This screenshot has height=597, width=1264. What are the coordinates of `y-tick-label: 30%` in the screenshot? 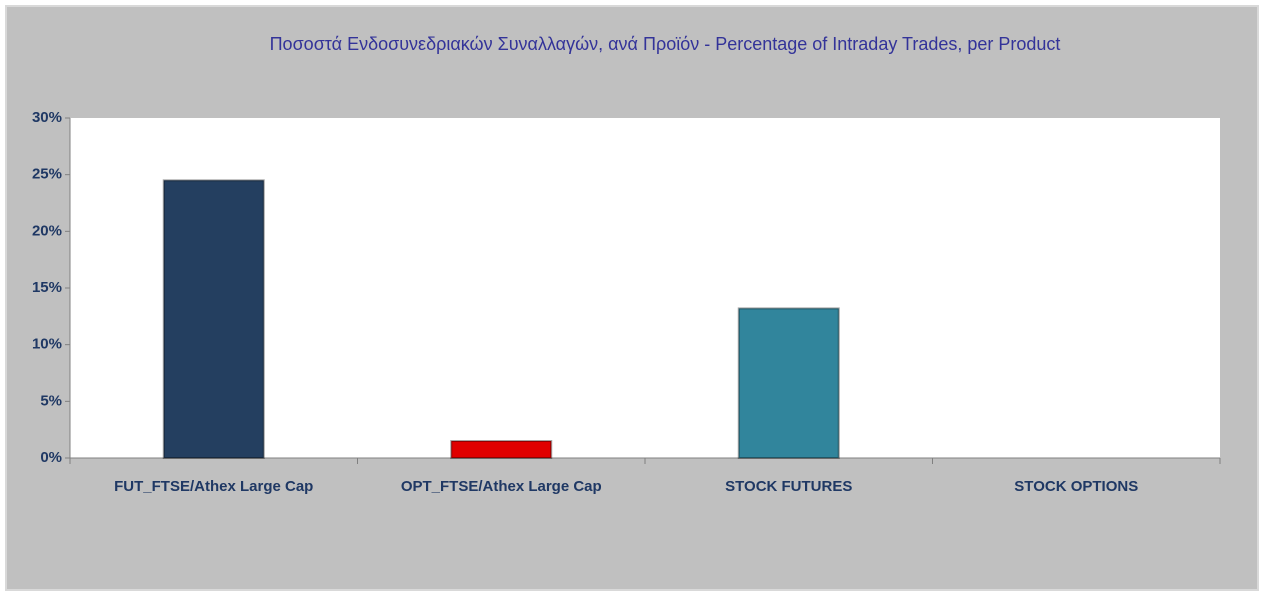 It's located at (47, 117).